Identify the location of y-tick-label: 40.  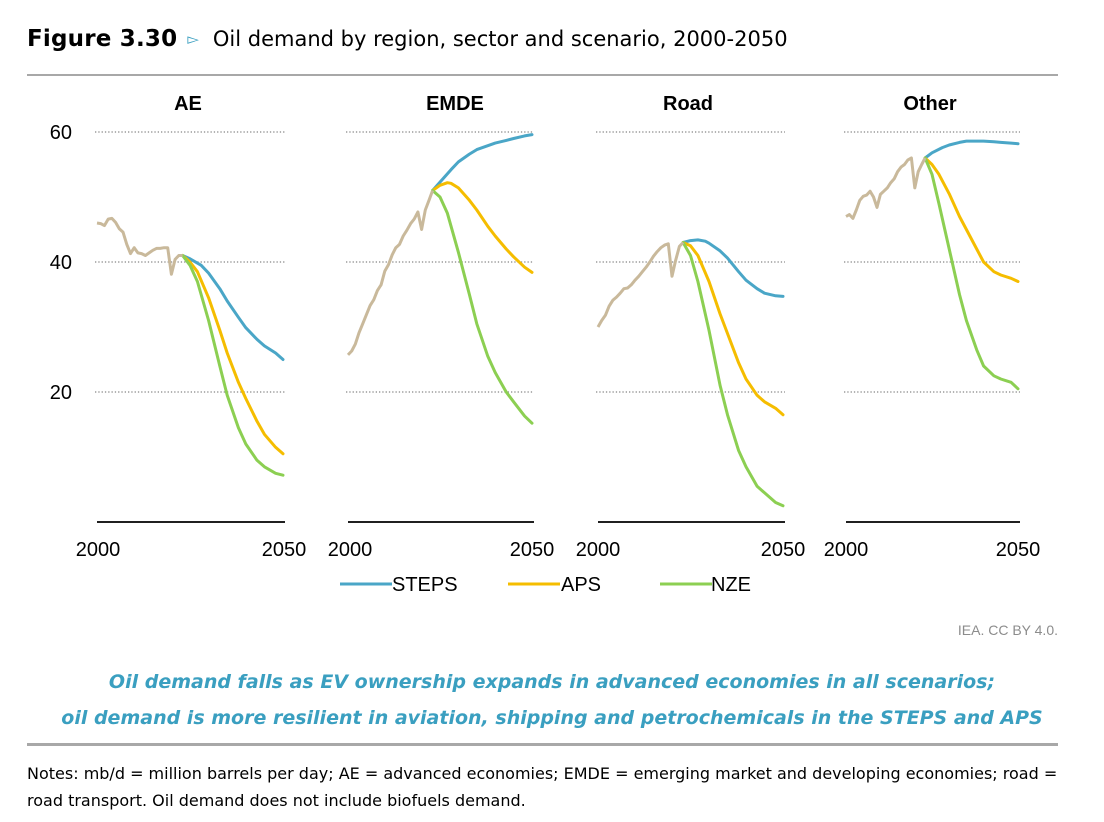
(61, 263).